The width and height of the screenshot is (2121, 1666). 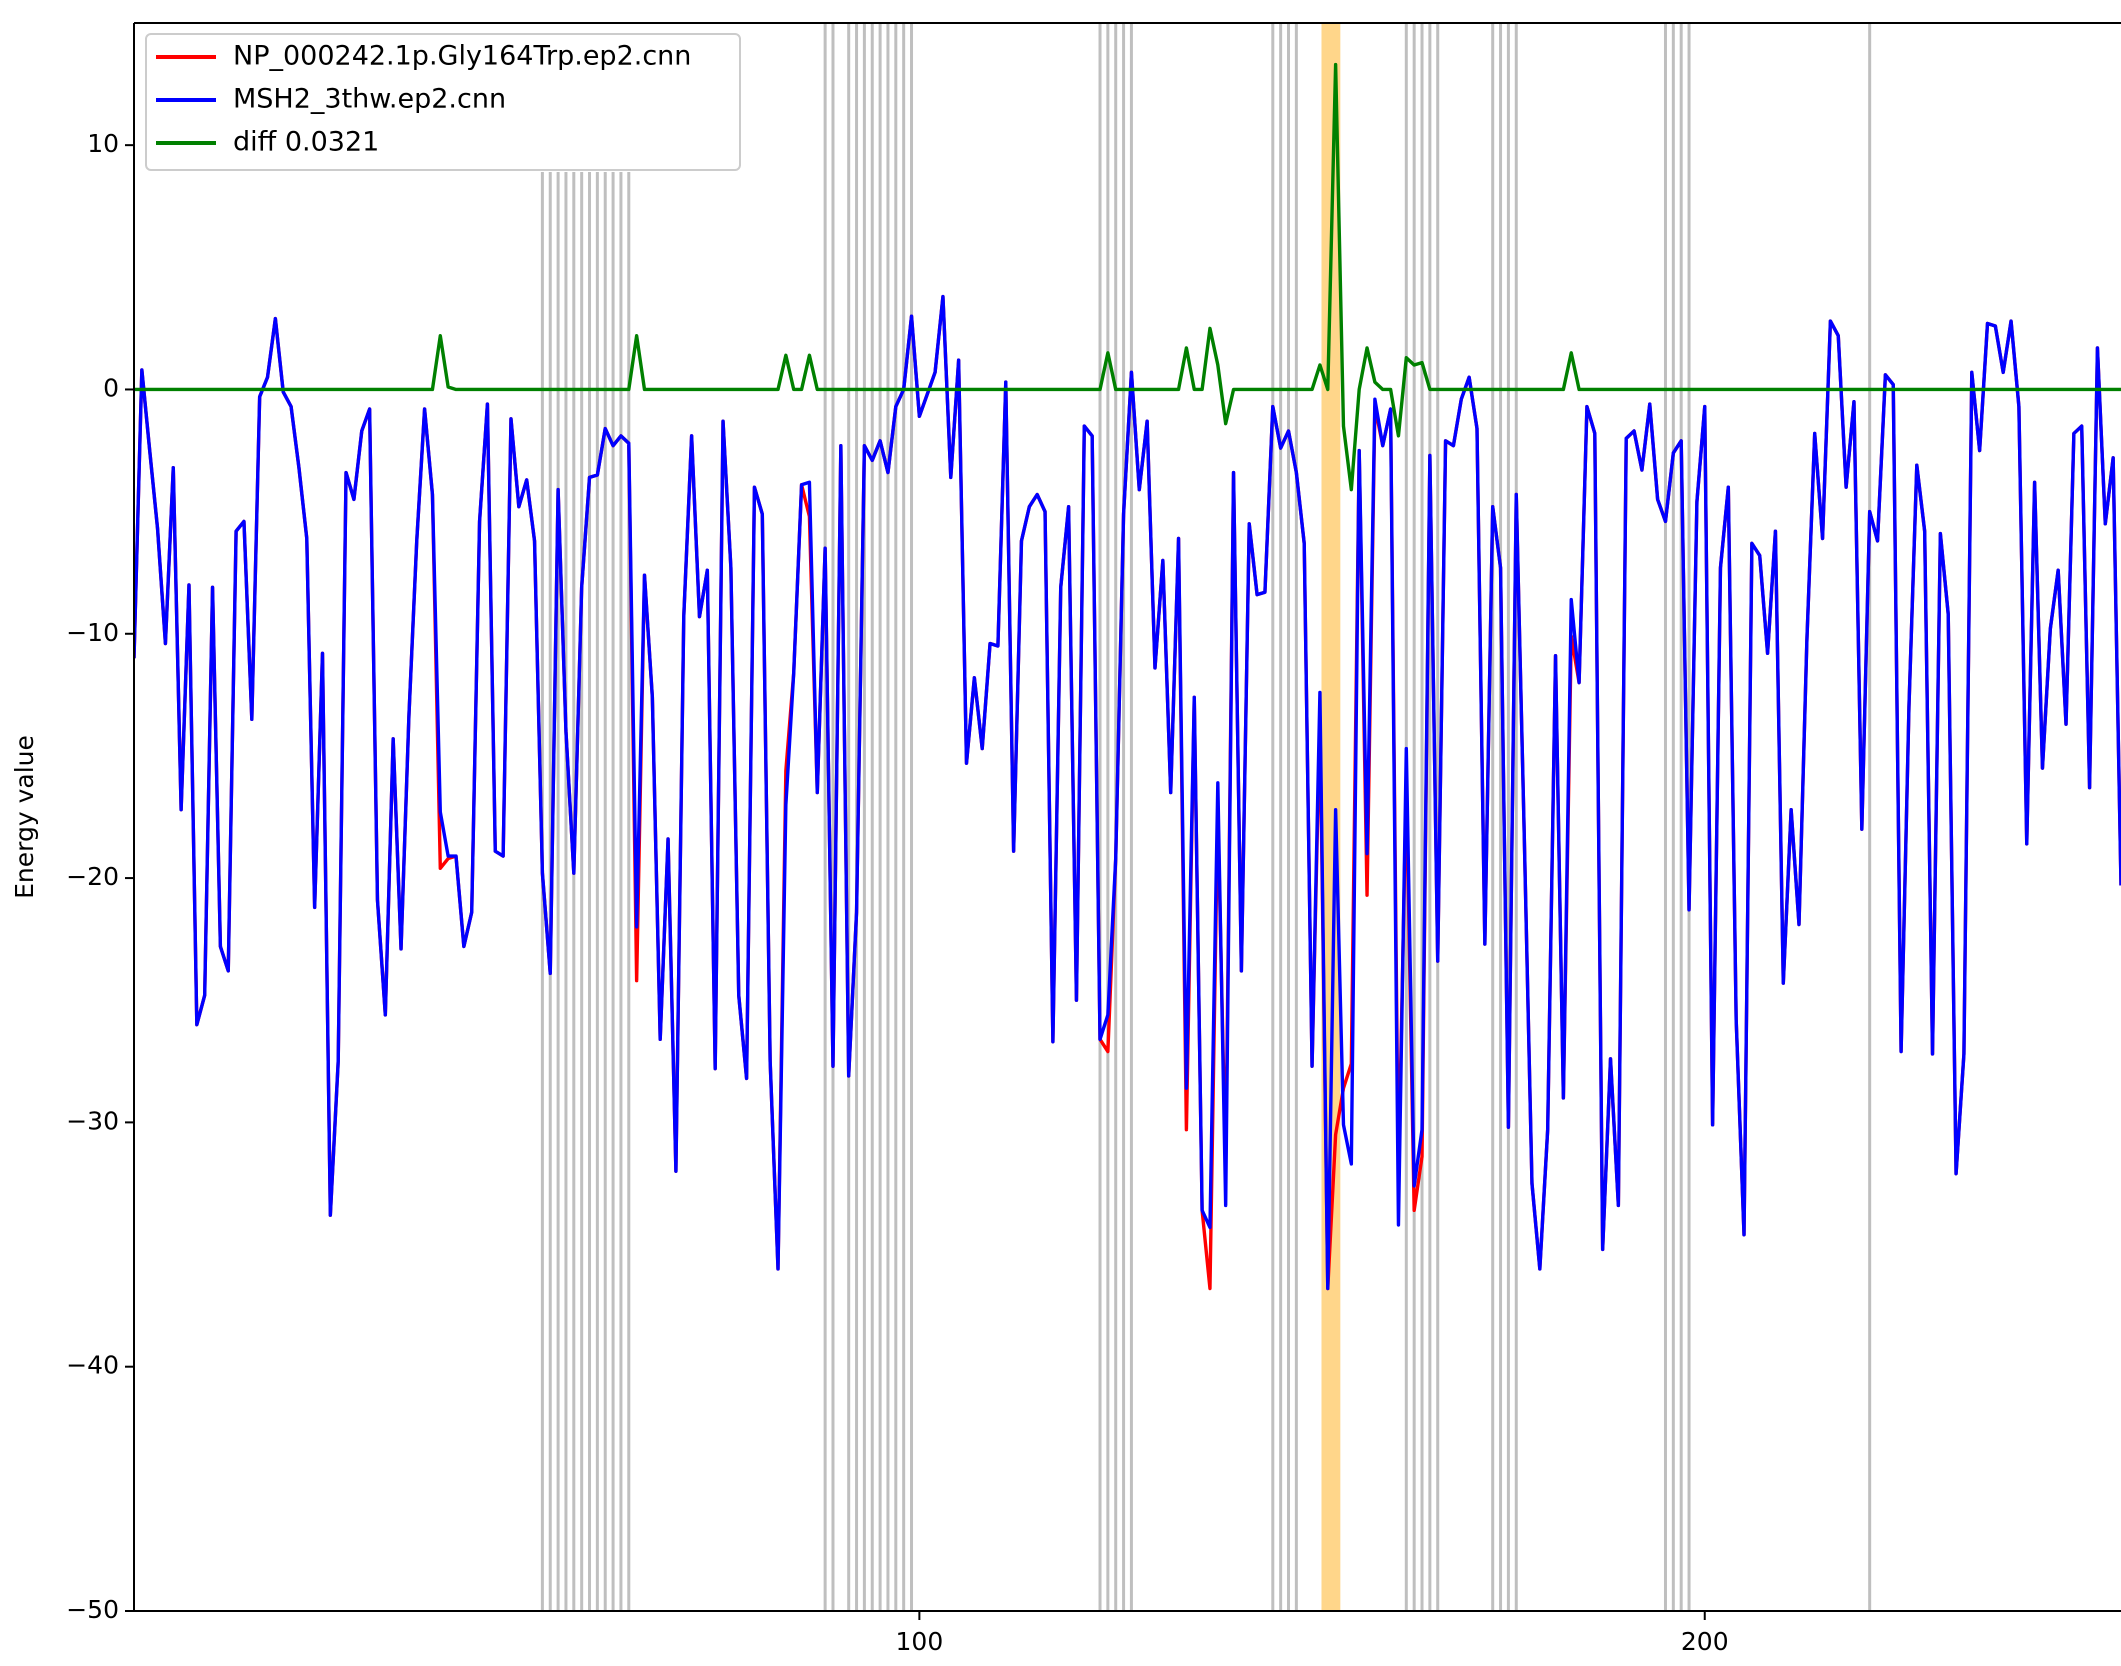 I want to click on x-tick-label: 100, so click(x=920, y=1641).